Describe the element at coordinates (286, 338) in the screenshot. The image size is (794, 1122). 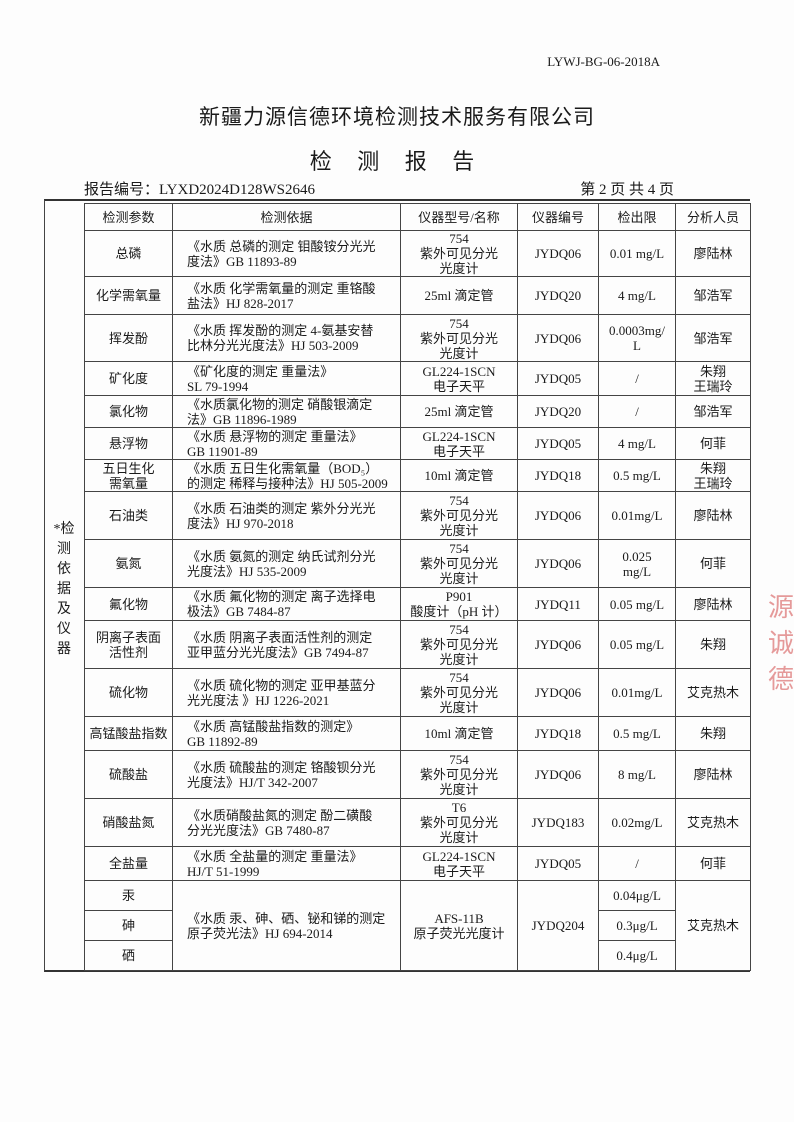
I see `basis-cell: 《水质 挥发酚的测定 4-氨基安替 比林分光光度法》HJ 503-2009` at that location.